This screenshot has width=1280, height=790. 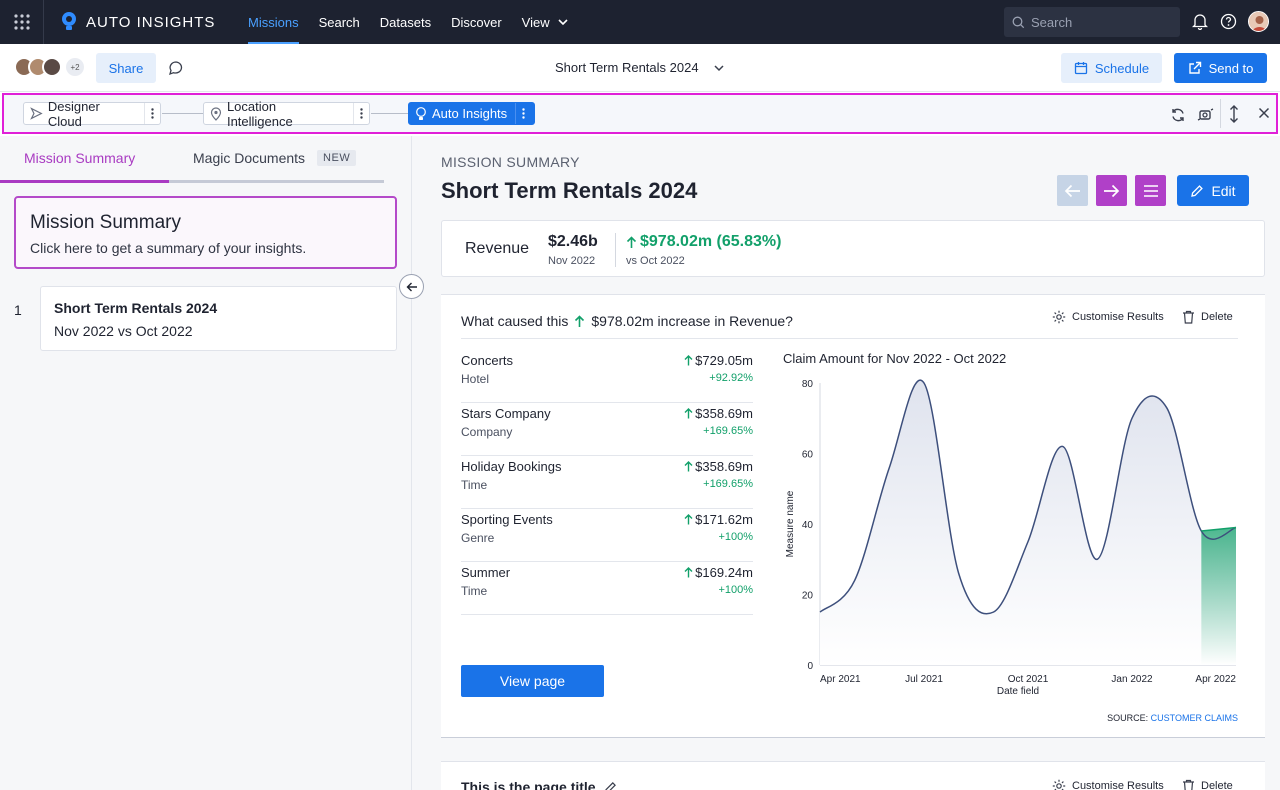 I want to click on customise-label: Customise Results, so click(x=1118, y=785).